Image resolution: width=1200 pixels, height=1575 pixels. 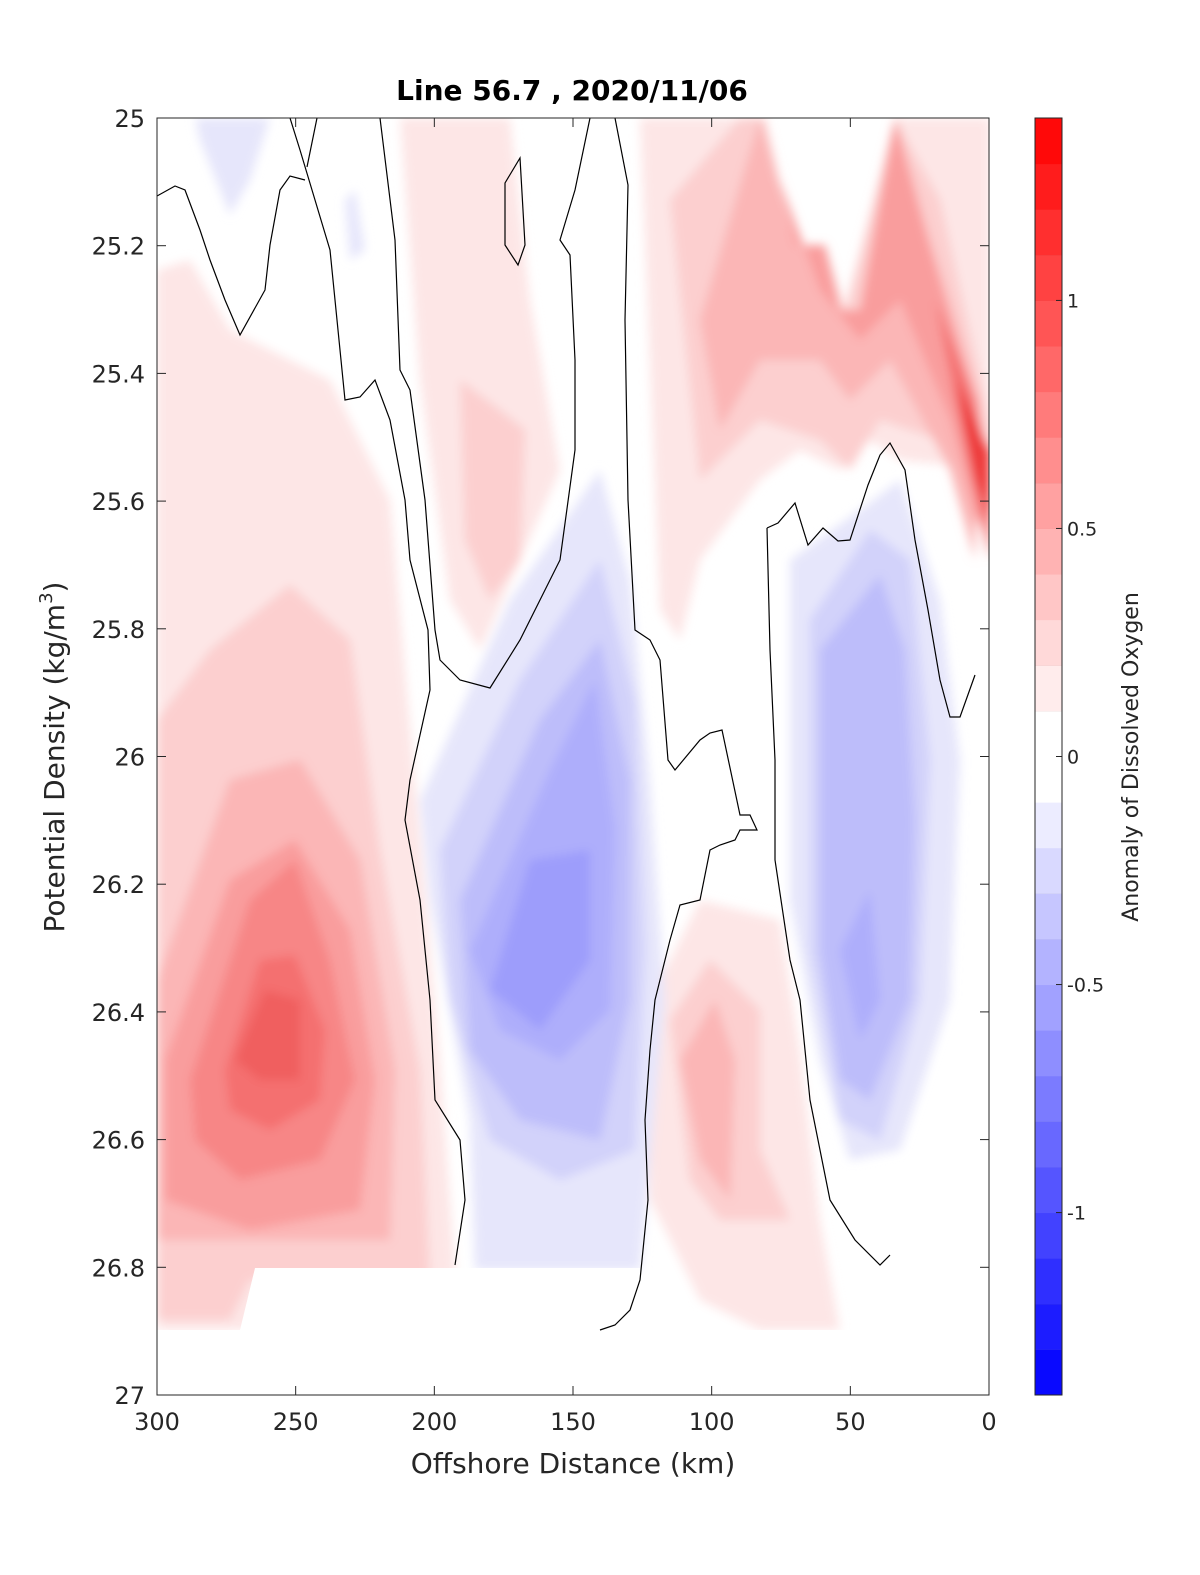 I want to click on x-tick-label: 250, so click(x=296, y=1422).